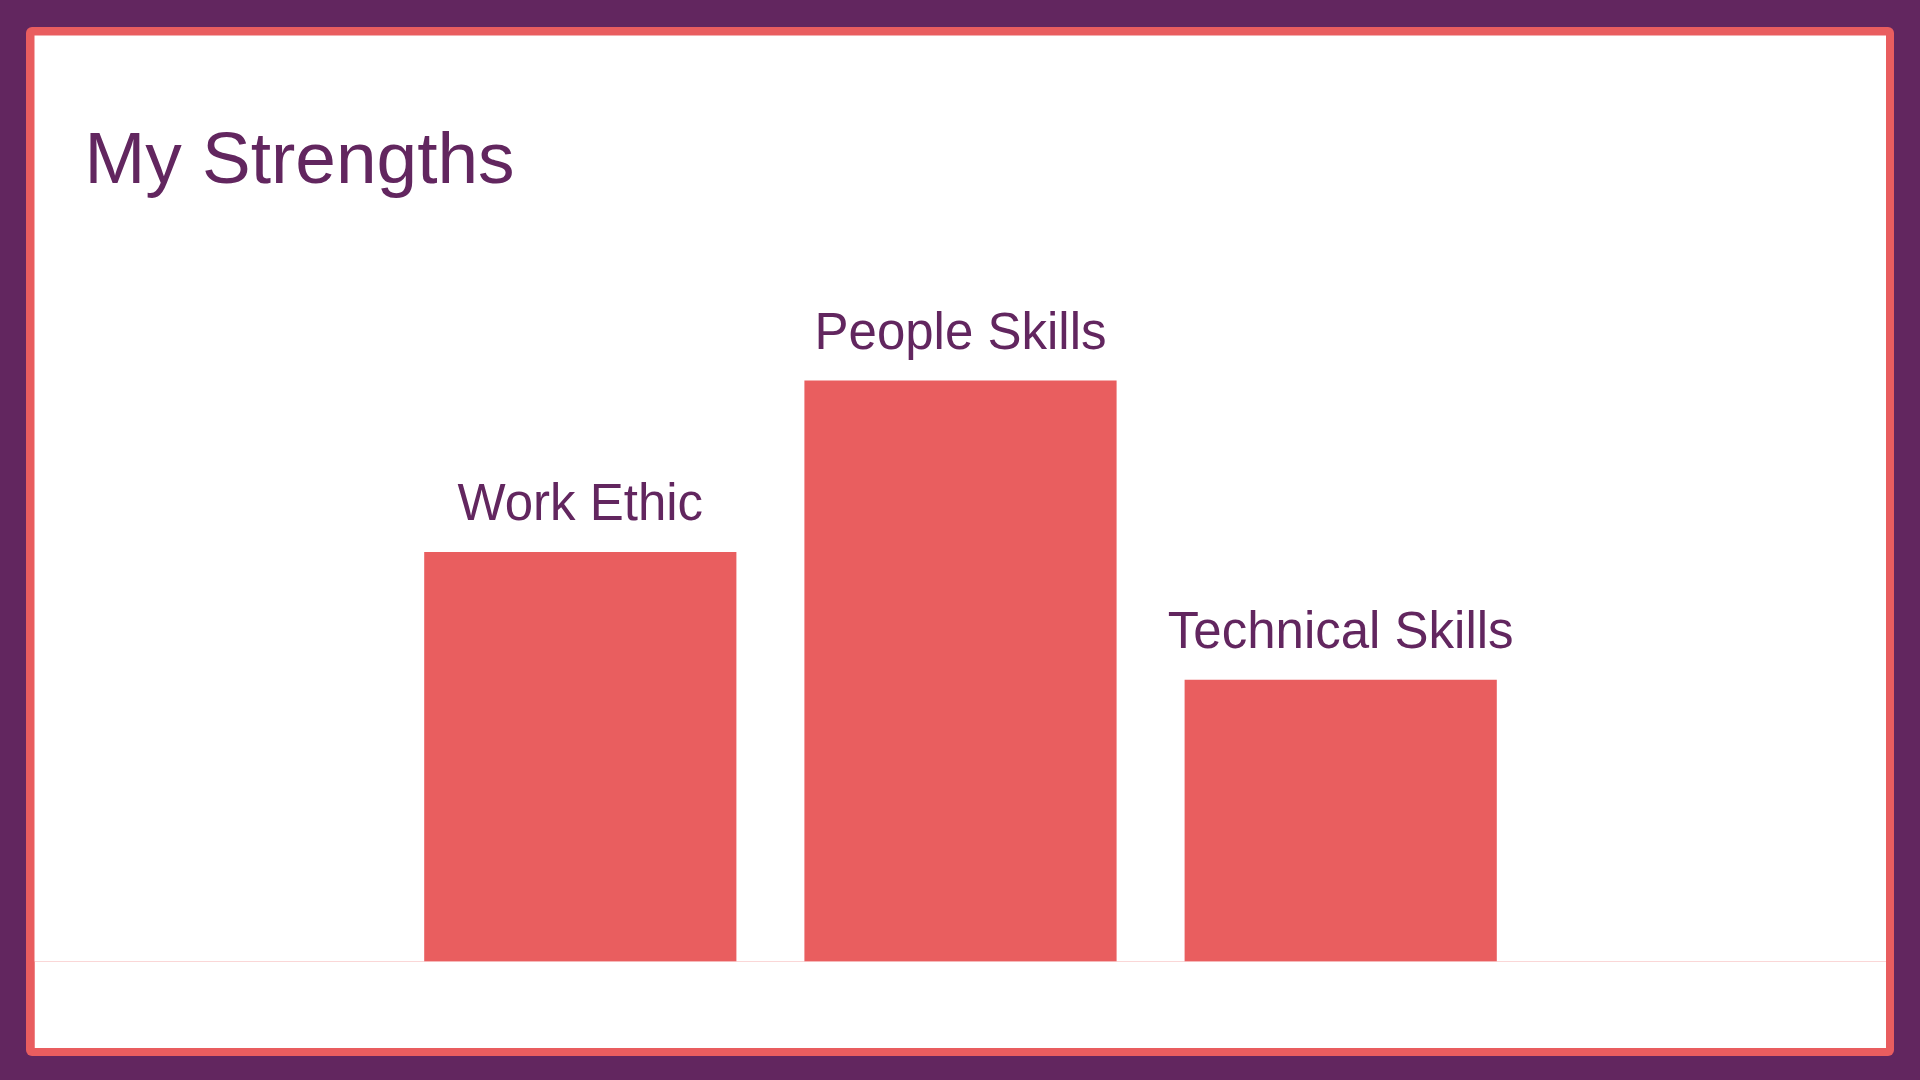 This screenshot has height=1080, width=1920. I want to click on x-tick-label: Work Ethic, so click(580, 503).